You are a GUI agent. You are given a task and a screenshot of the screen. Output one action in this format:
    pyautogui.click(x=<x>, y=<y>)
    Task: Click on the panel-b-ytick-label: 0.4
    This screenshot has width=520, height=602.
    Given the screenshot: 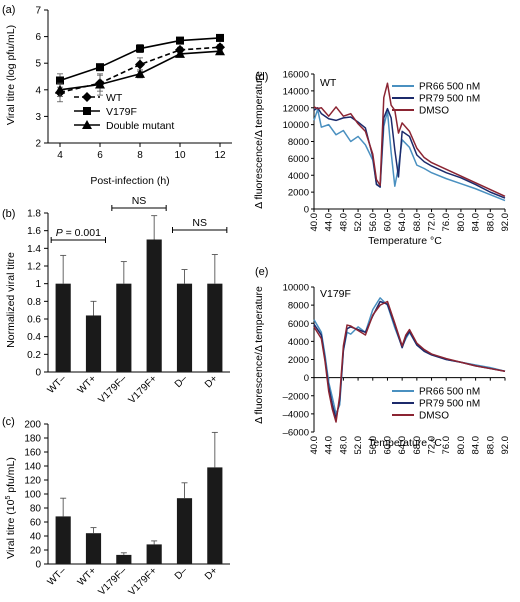 What is the action you would take?
    pyautogui.click(x=34, y=337)
    